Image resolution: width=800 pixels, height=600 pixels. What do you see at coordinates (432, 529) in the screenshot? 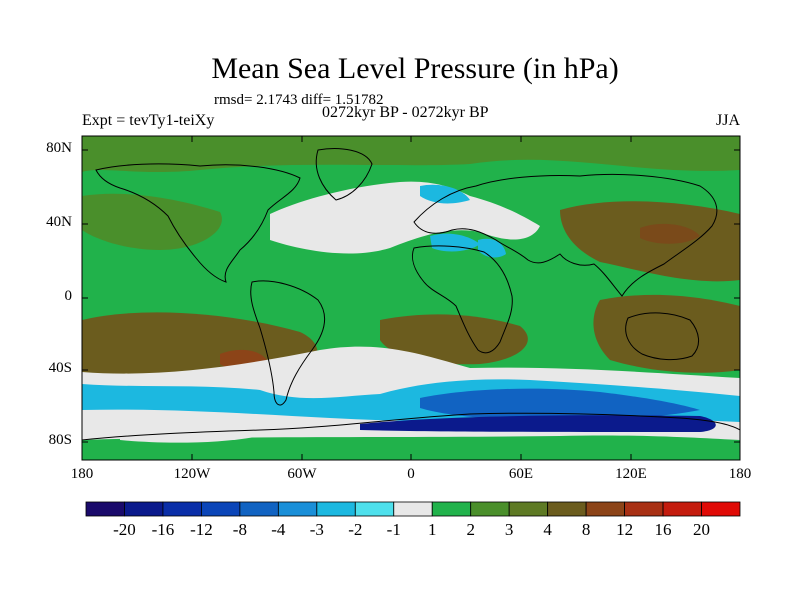
I see `colorbar-label: 1` at bounding box center [432, 529].